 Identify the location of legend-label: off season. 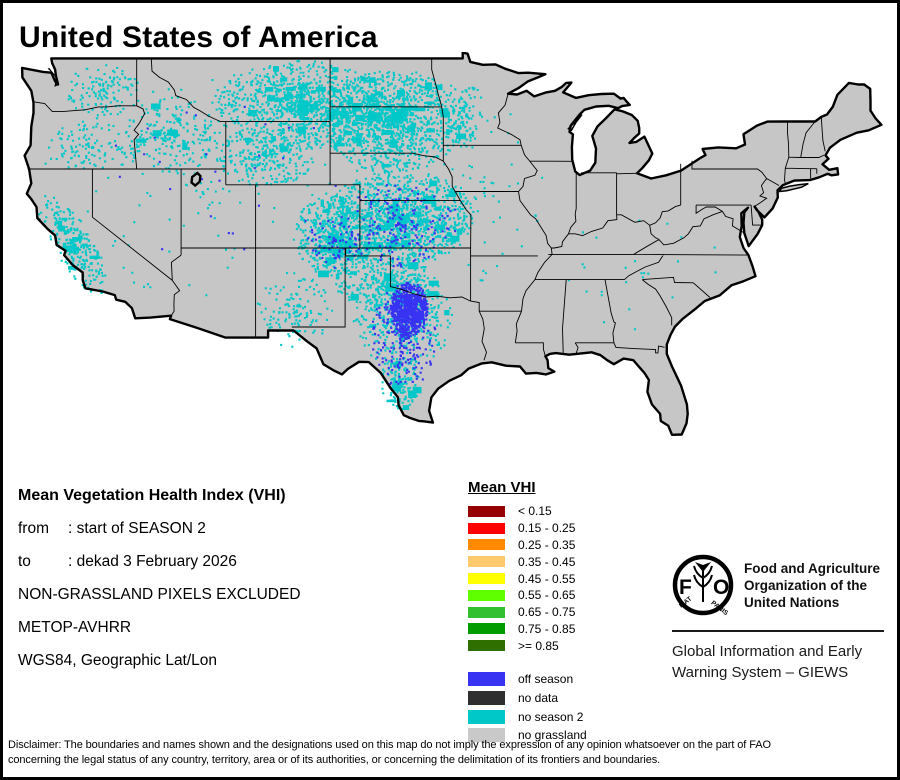
(546, 679).